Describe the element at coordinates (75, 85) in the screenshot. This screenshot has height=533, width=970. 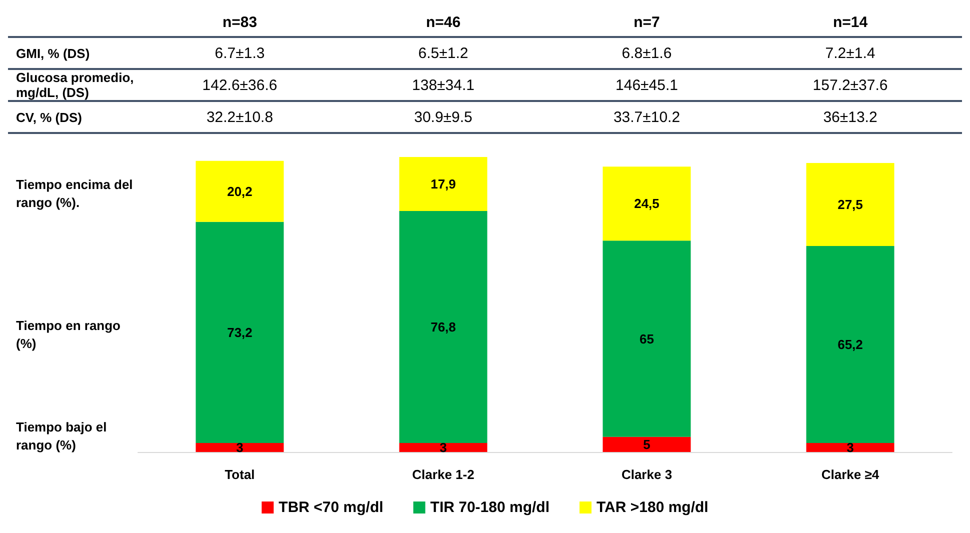
I see `text: Glucosa promedio, mg/dL, (DS)` at that location.